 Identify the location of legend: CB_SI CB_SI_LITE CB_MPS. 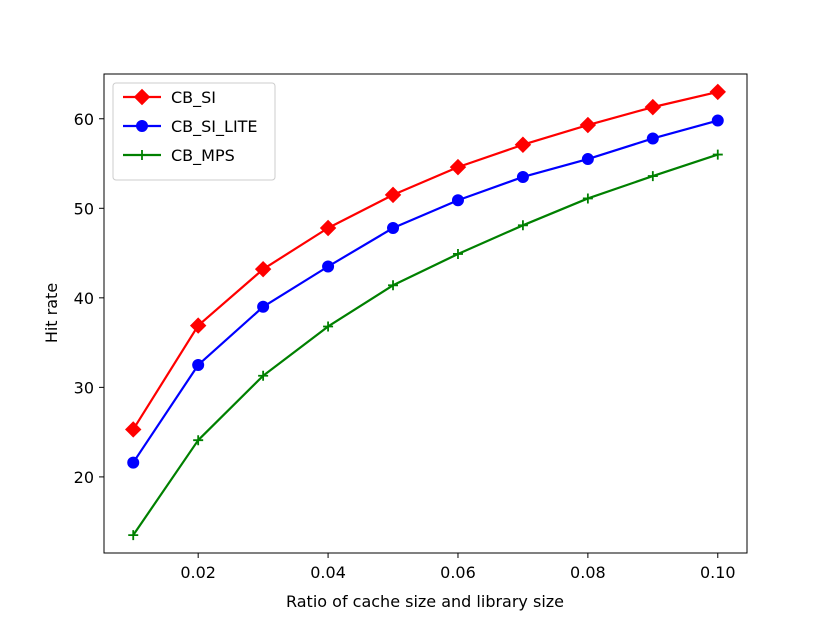
(194, 131).